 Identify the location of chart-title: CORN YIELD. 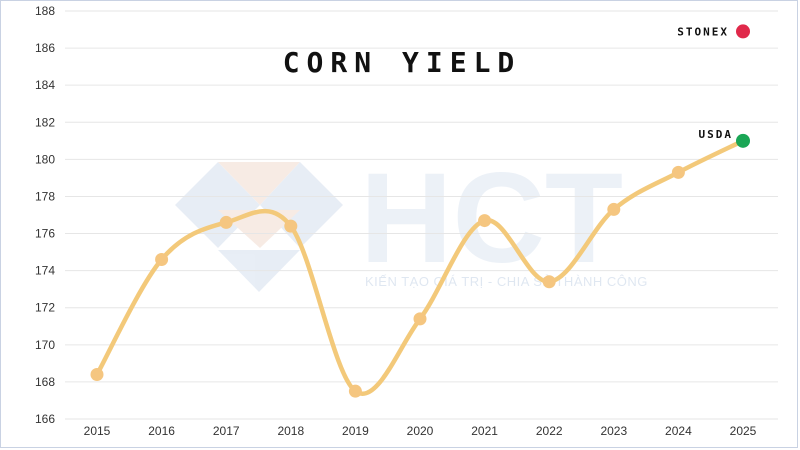
(402, 62).